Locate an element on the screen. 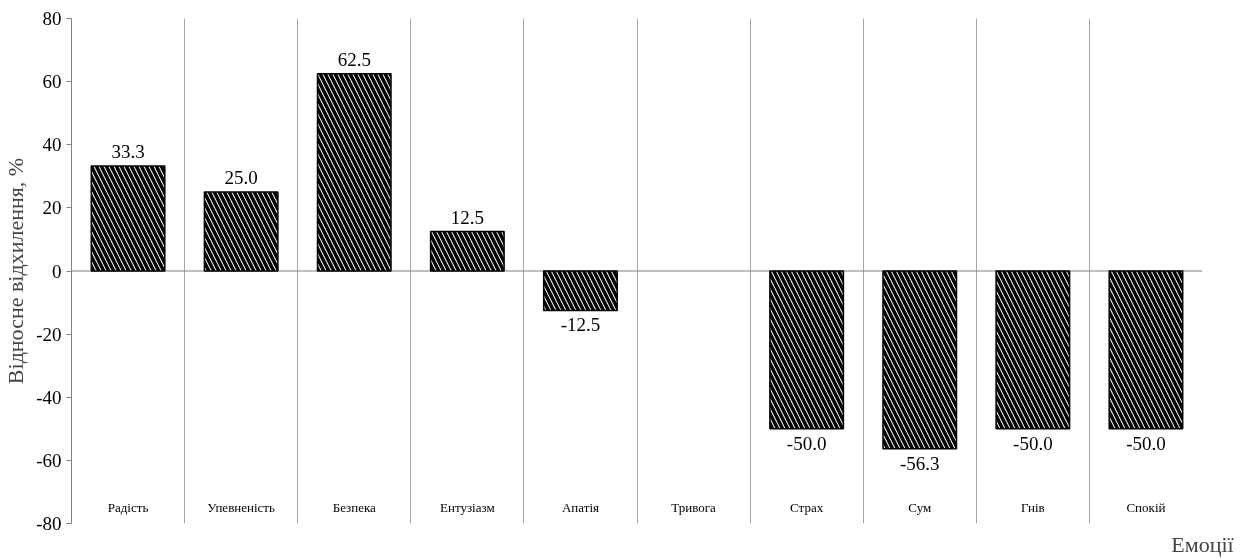 This screenshot has width=1242, height=559. y-tick-label: 20 is located at coordinates (52, 208).